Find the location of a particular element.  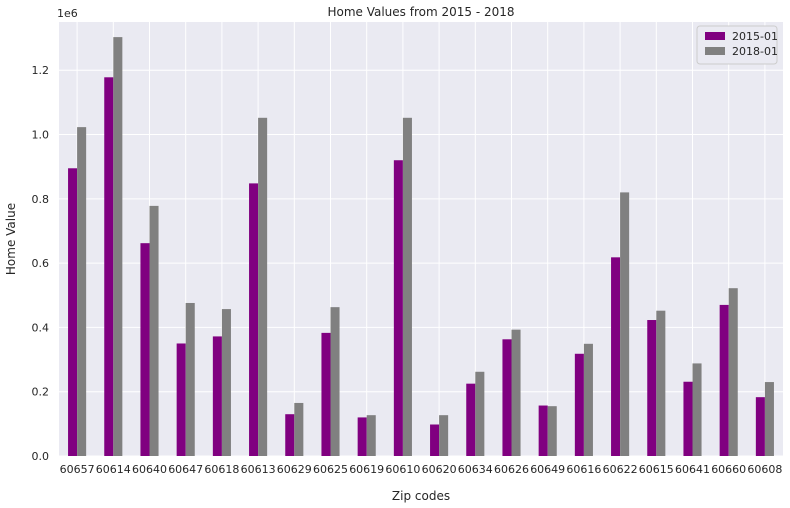

x-tick-label: 60640 is located at coordinates (149, 469).